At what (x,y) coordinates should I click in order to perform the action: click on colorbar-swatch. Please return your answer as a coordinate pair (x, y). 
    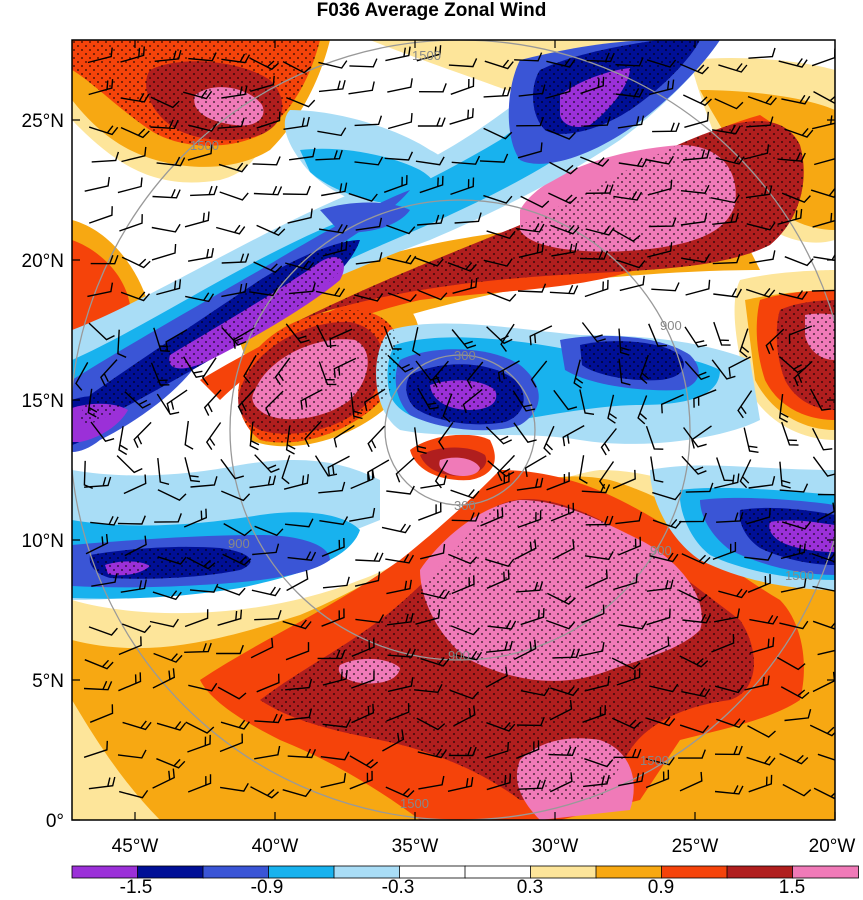
    Looking at the image, I should click on (825, 872).